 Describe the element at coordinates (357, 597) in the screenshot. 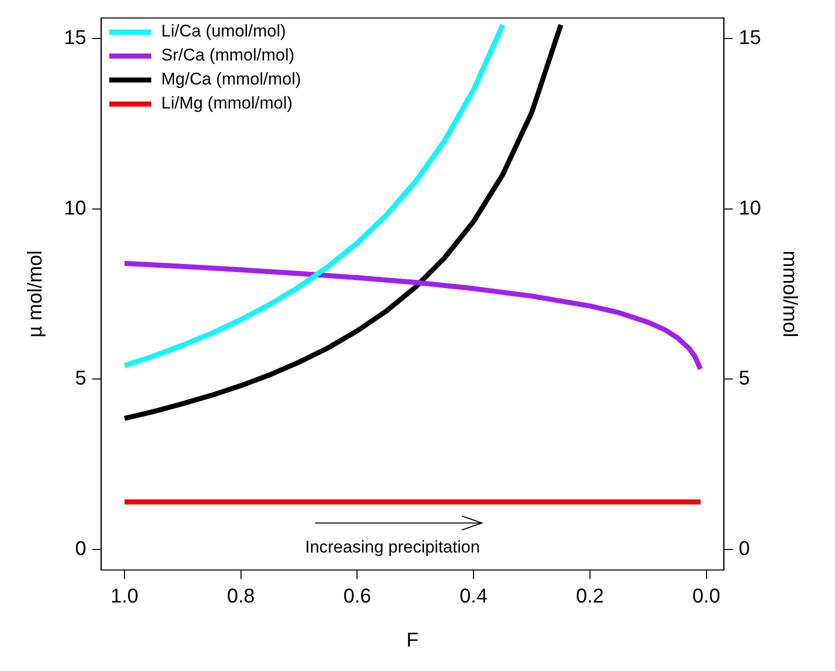

I see `x-tick-label: 0.6` at that location.